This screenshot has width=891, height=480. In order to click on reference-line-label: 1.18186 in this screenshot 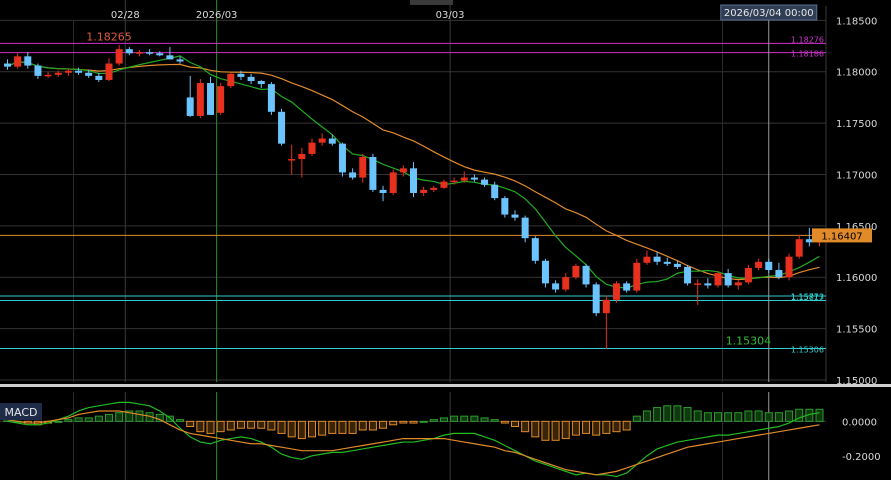, I will do `click(807, 54)`.